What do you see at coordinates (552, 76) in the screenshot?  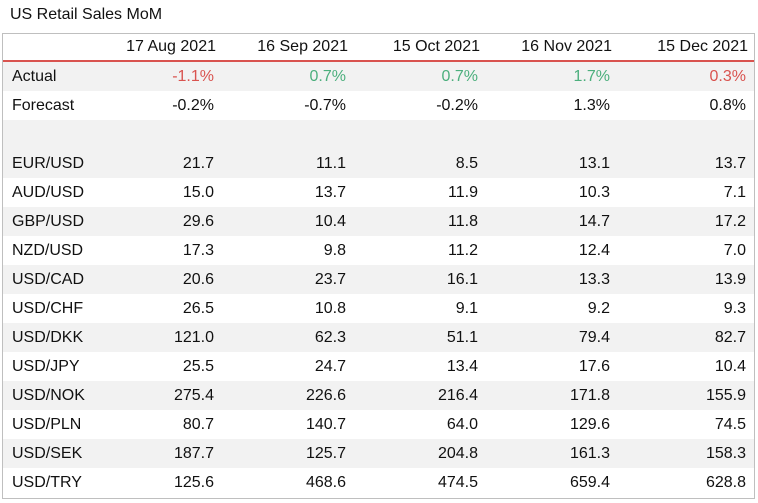 I see `actual-value: 1.7%` at bounding box center [552, 76].